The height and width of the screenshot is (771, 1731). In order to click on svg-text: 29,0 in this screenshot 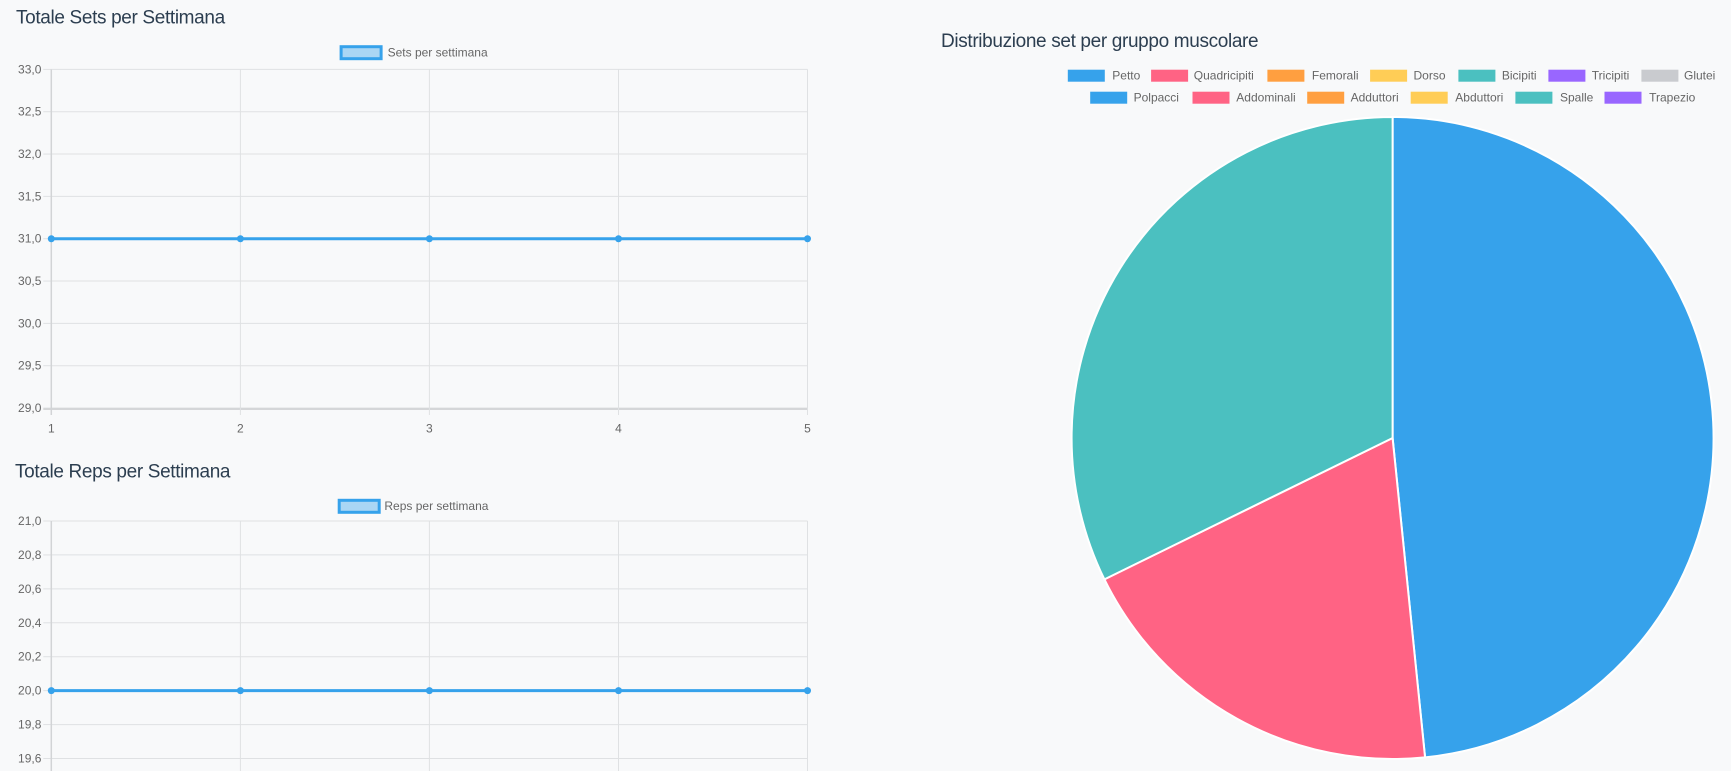, I will do `click(30, 408)`.